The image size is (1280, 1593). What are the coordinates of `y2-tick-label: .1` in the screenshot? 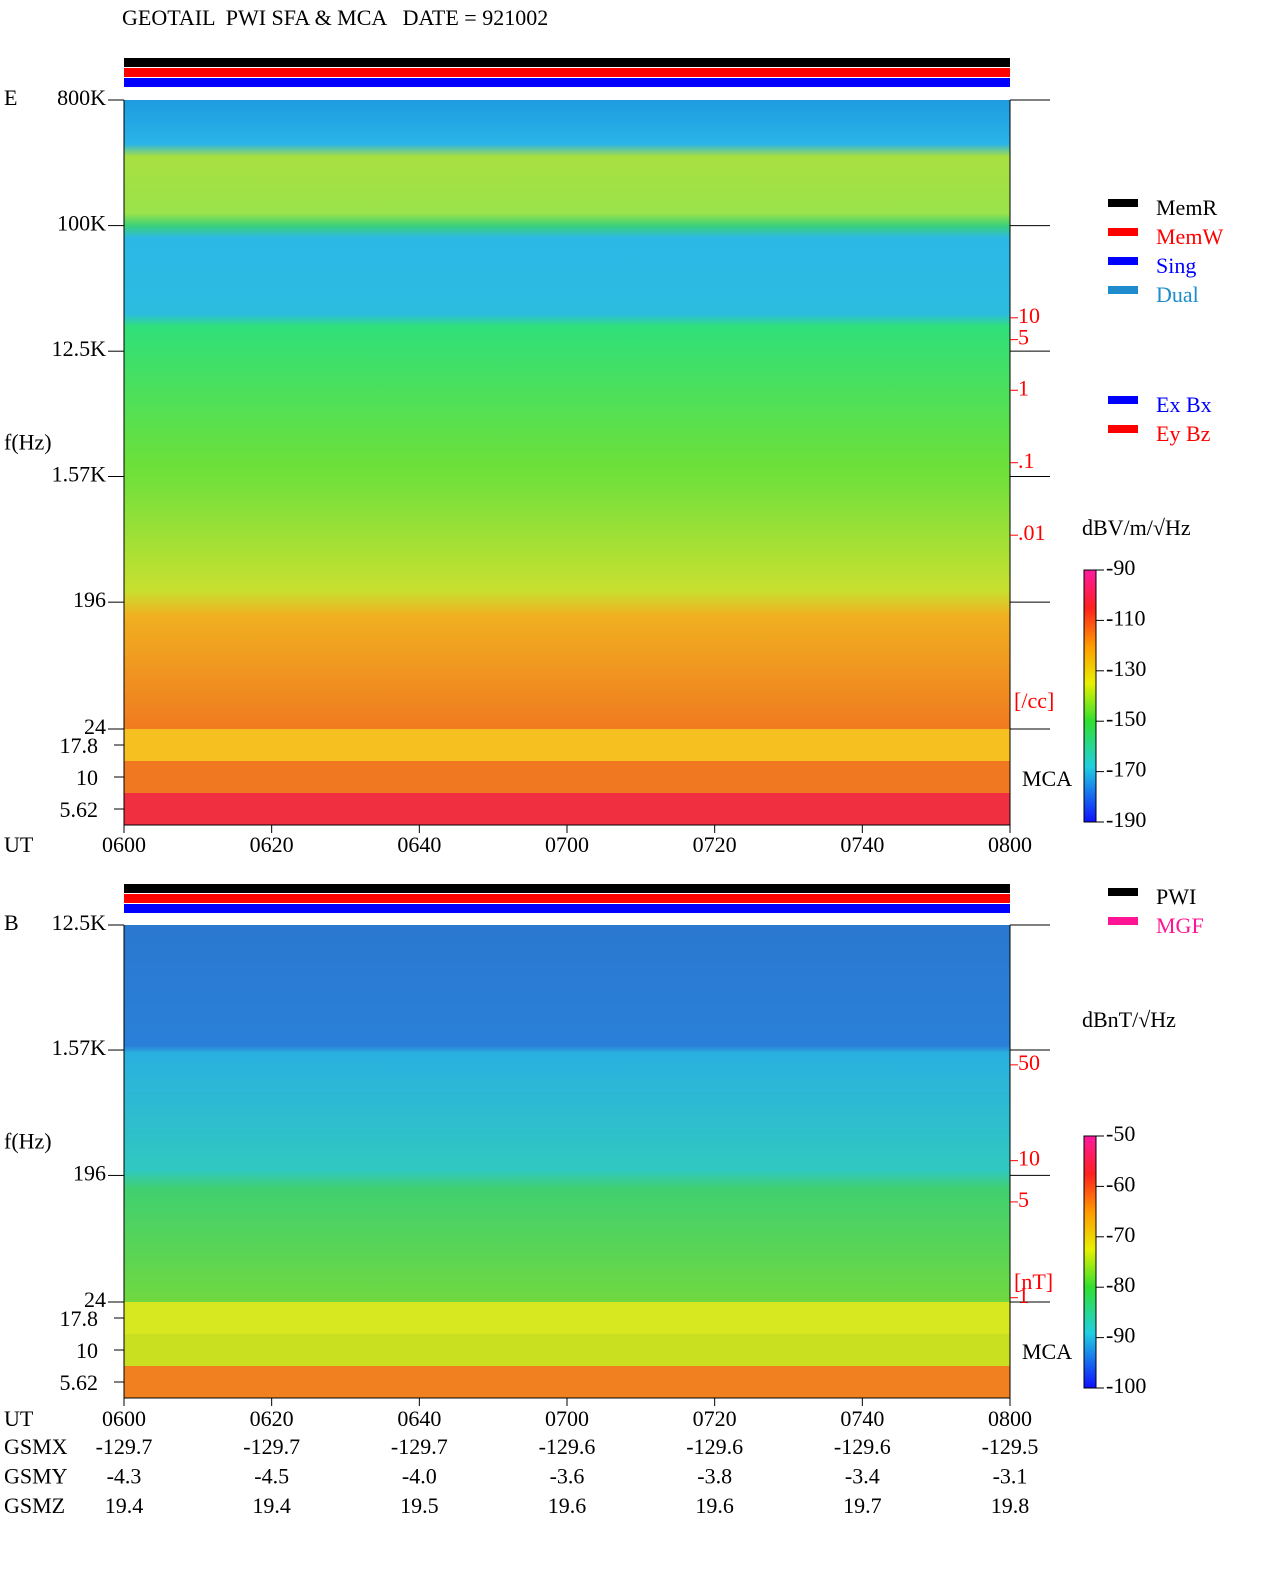 It's located at (1026, 460).